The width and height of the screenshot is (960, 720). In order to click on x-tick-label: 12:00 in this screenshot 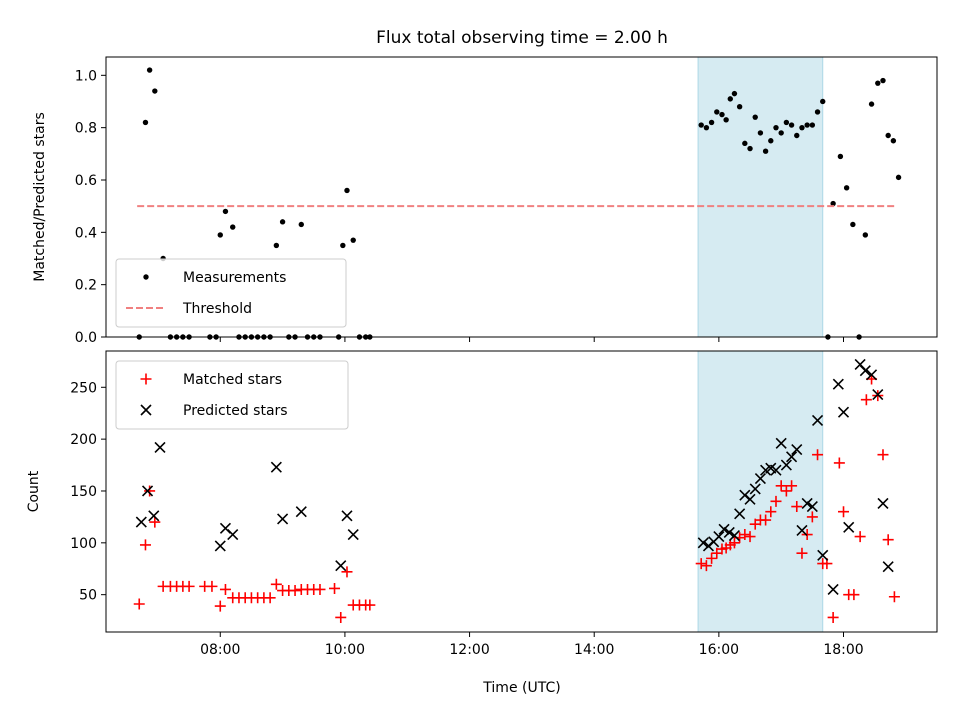, I will do `click(469, 650)`.